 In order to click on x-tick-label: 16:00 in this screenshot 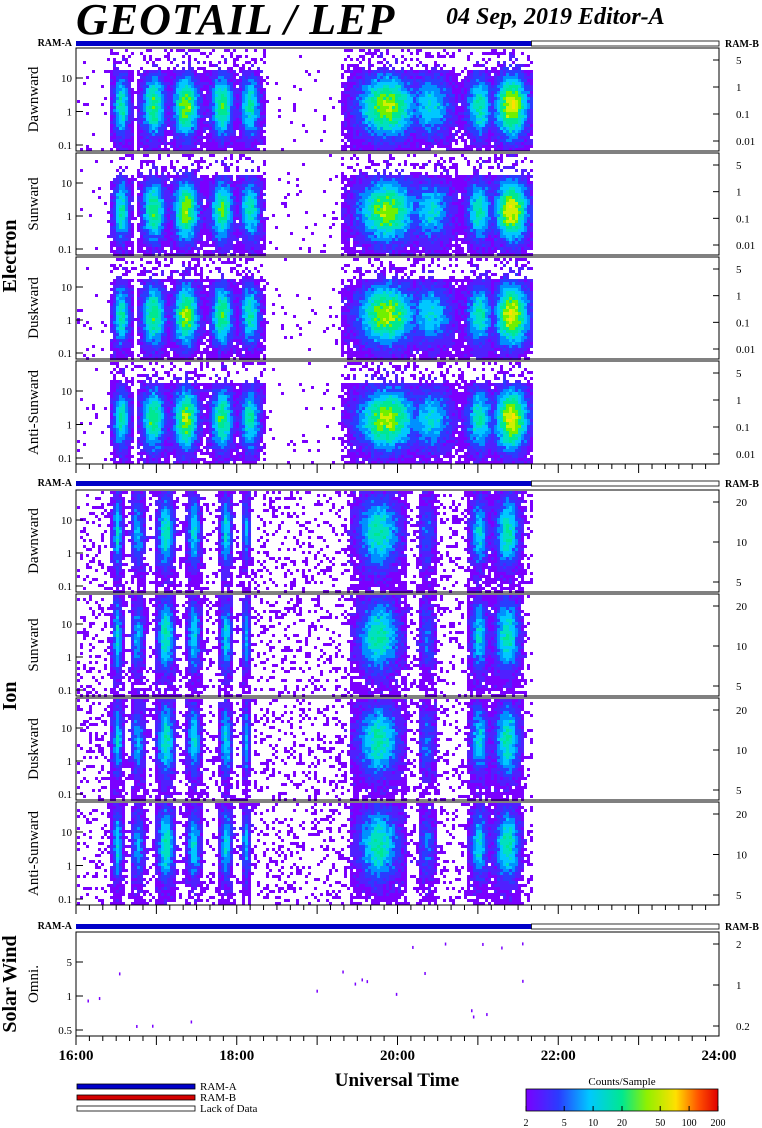, I will do `click(76, 1056)`.